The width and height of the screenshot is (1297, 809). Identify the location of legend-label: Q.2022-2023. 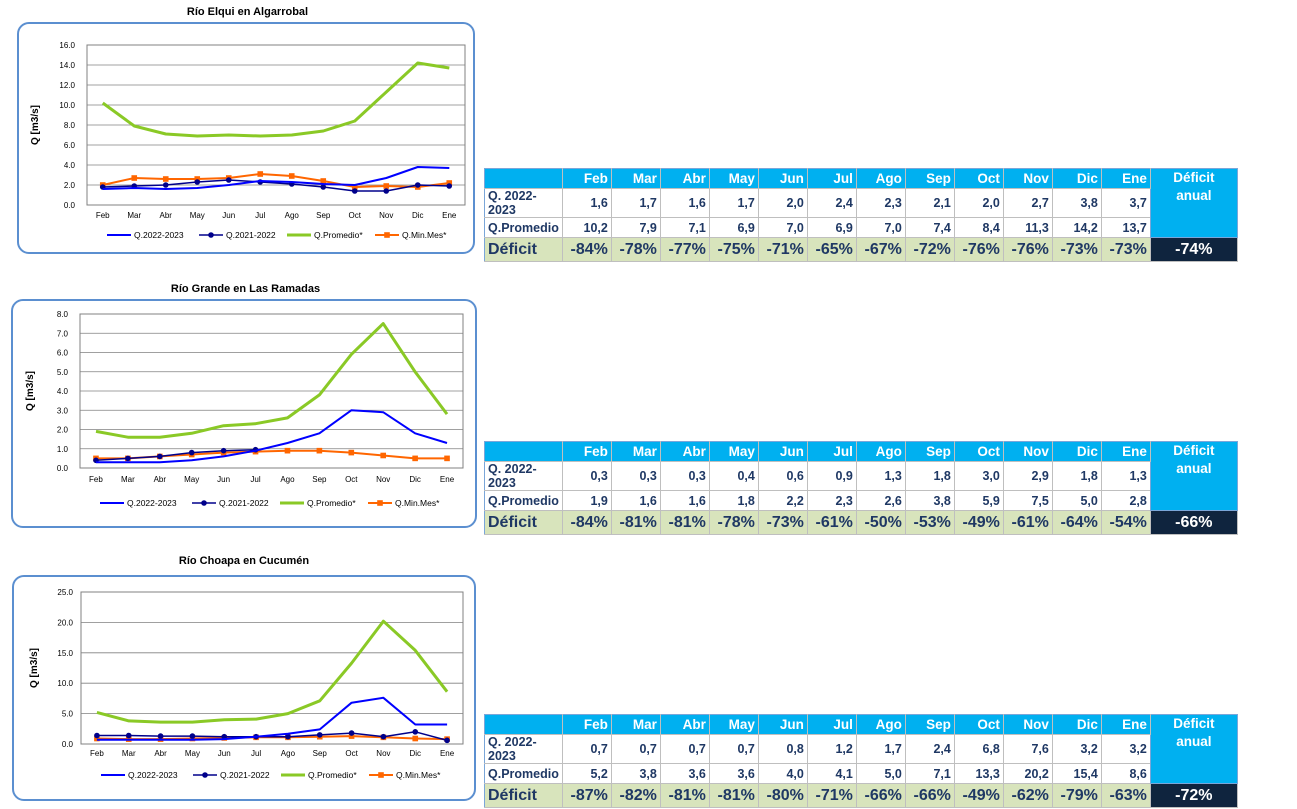
(153, 775).